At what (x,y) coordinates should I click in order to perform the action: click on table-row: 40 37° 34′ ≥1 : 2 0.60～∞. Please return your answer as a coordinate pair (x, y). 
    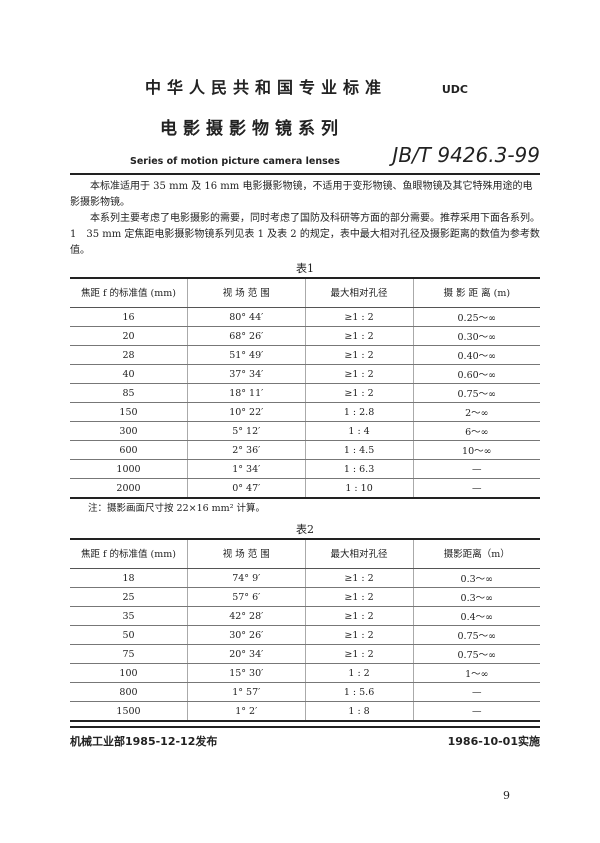
    Looking at the image, I should click on (305, 374).